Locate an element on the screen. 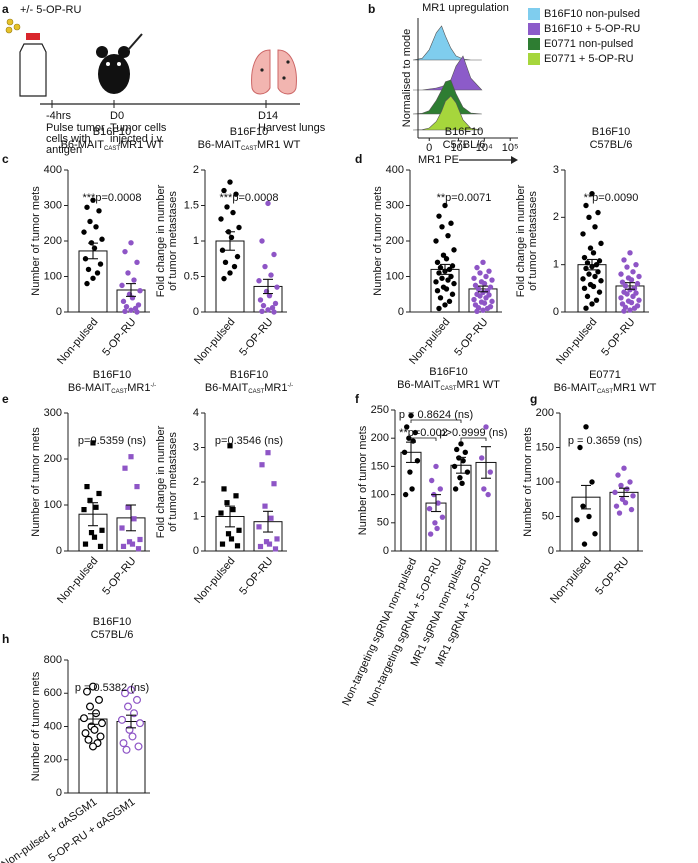 The image size is (698, 863). x-tick-label: 10⁵ is located at coordinates (510, 148).